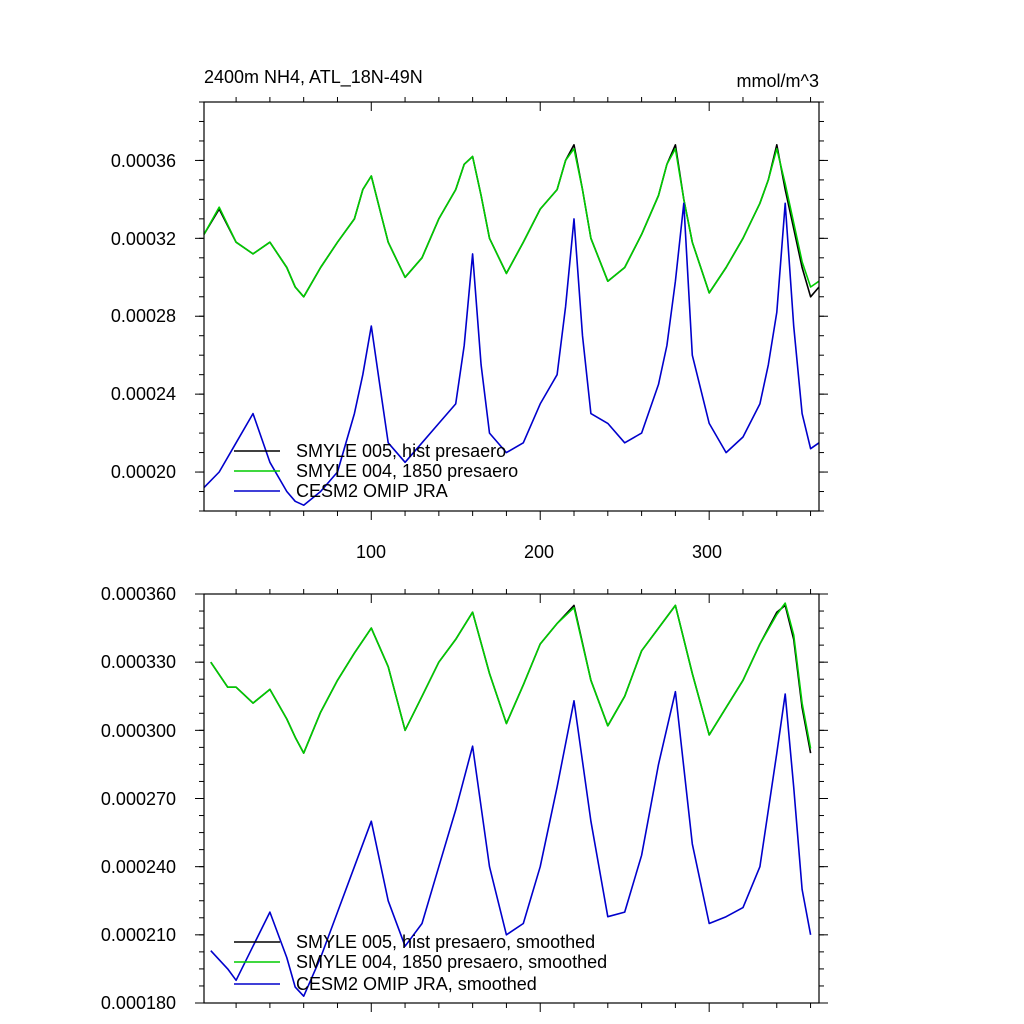 Image resolution: width=1024 pixels, height=1024 pixels. Describe the element at coordinates (138, 662) in the screenshot. I see `bottom-ytick-label: 0.000330` at that location.